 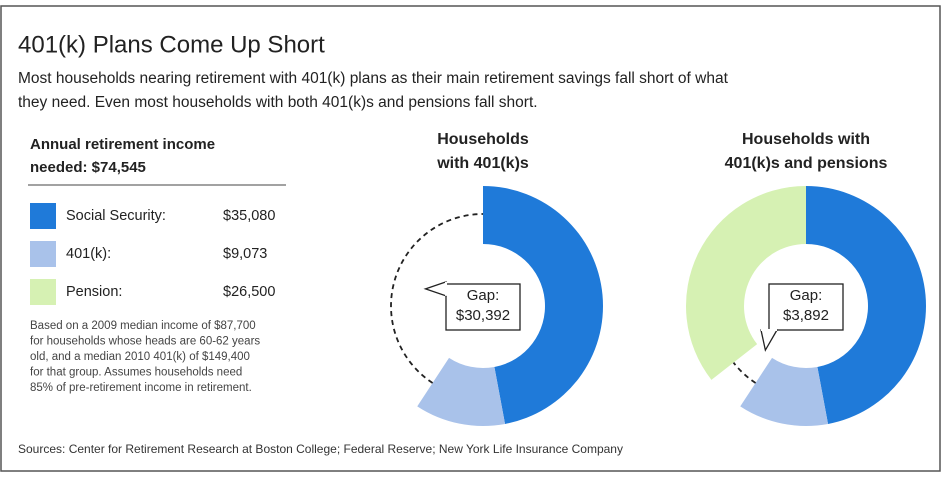 I want to click on legend-value: $35,080, so click(x=249, y=216).